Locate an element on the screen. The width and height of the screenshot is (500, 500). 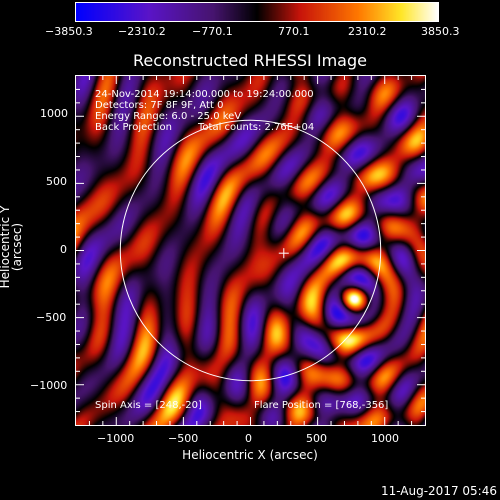
y-tick-label: −500 is located at coordinates (51, 317).